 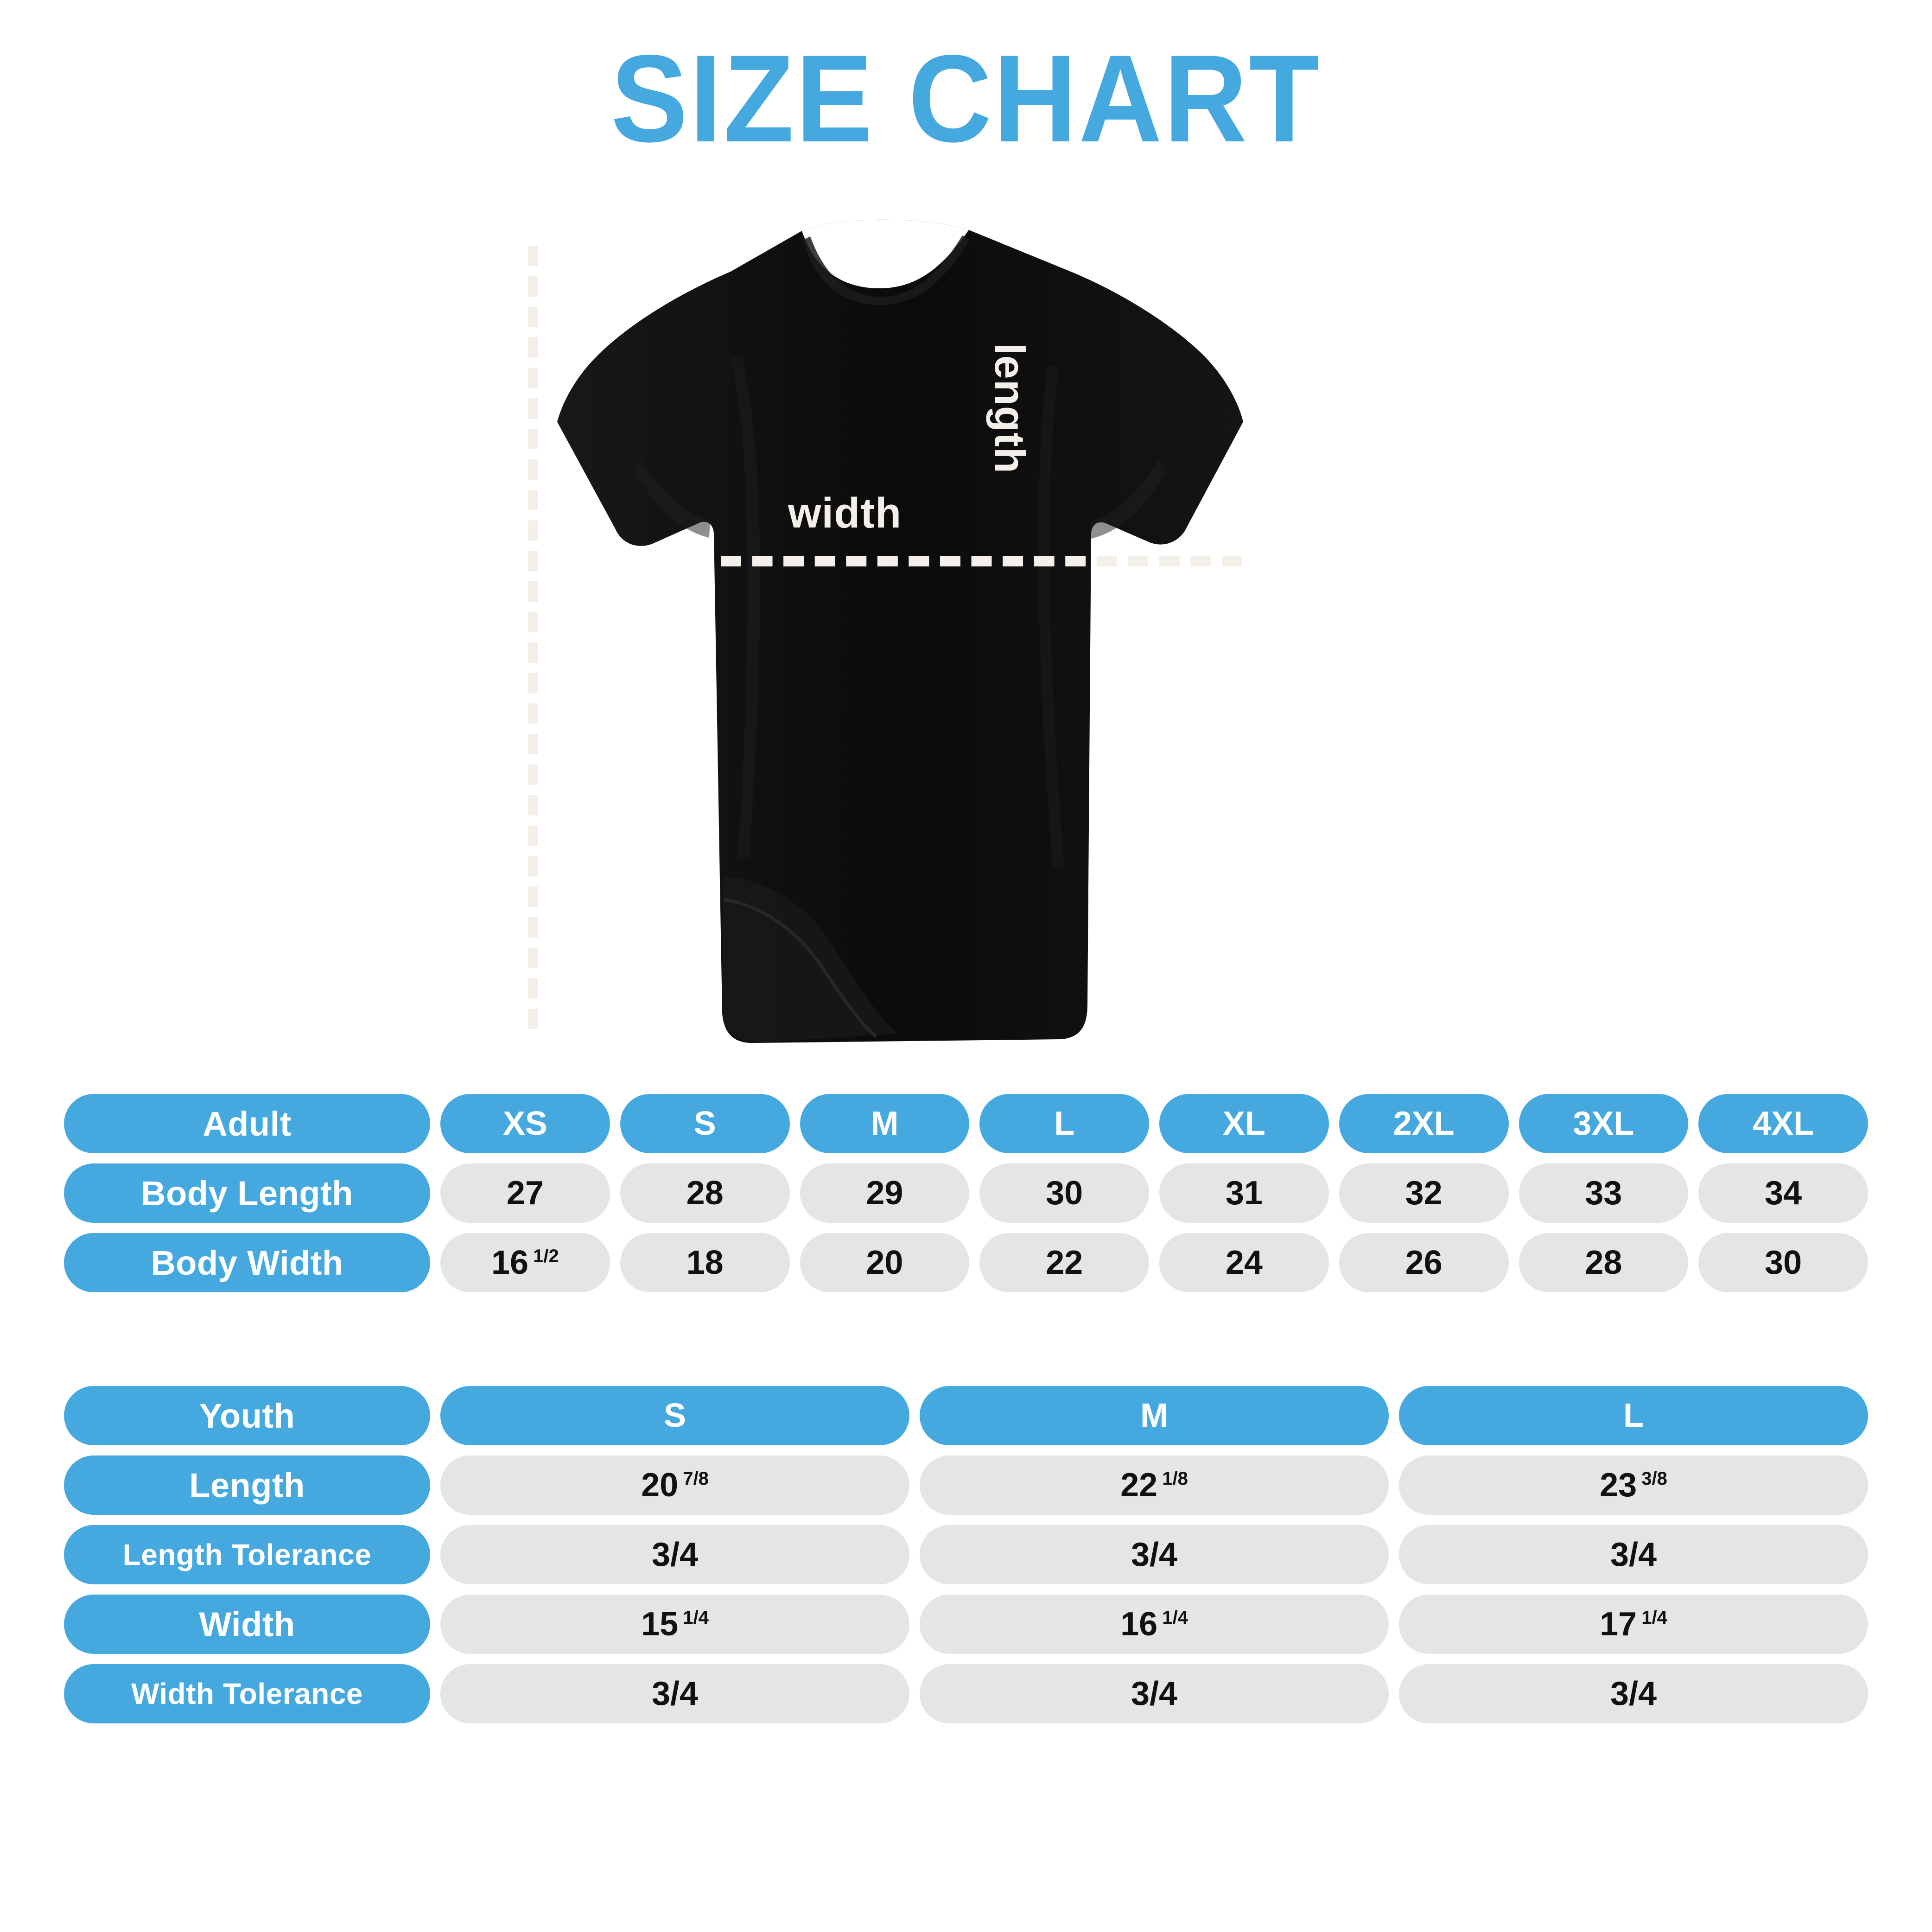 I want to click on adult-body-length-label: Body Length, so click(x=247, y=1193).